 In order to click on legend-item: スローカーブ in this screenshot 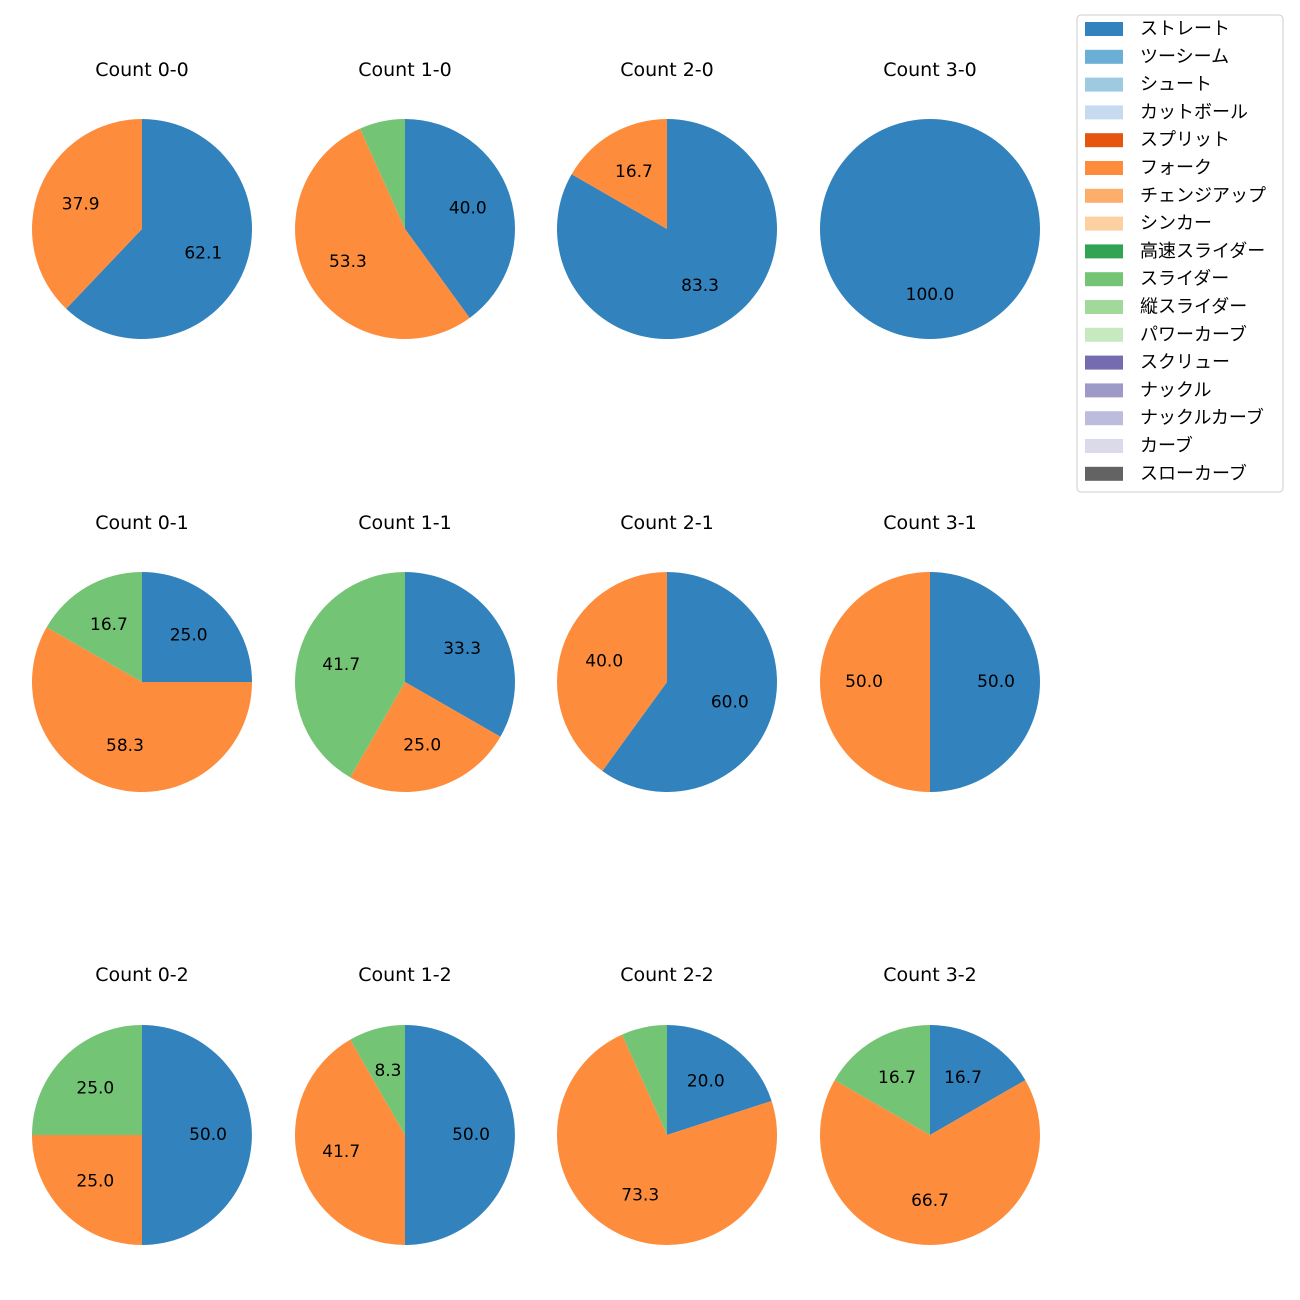, I will do `click(1166, 473)`.